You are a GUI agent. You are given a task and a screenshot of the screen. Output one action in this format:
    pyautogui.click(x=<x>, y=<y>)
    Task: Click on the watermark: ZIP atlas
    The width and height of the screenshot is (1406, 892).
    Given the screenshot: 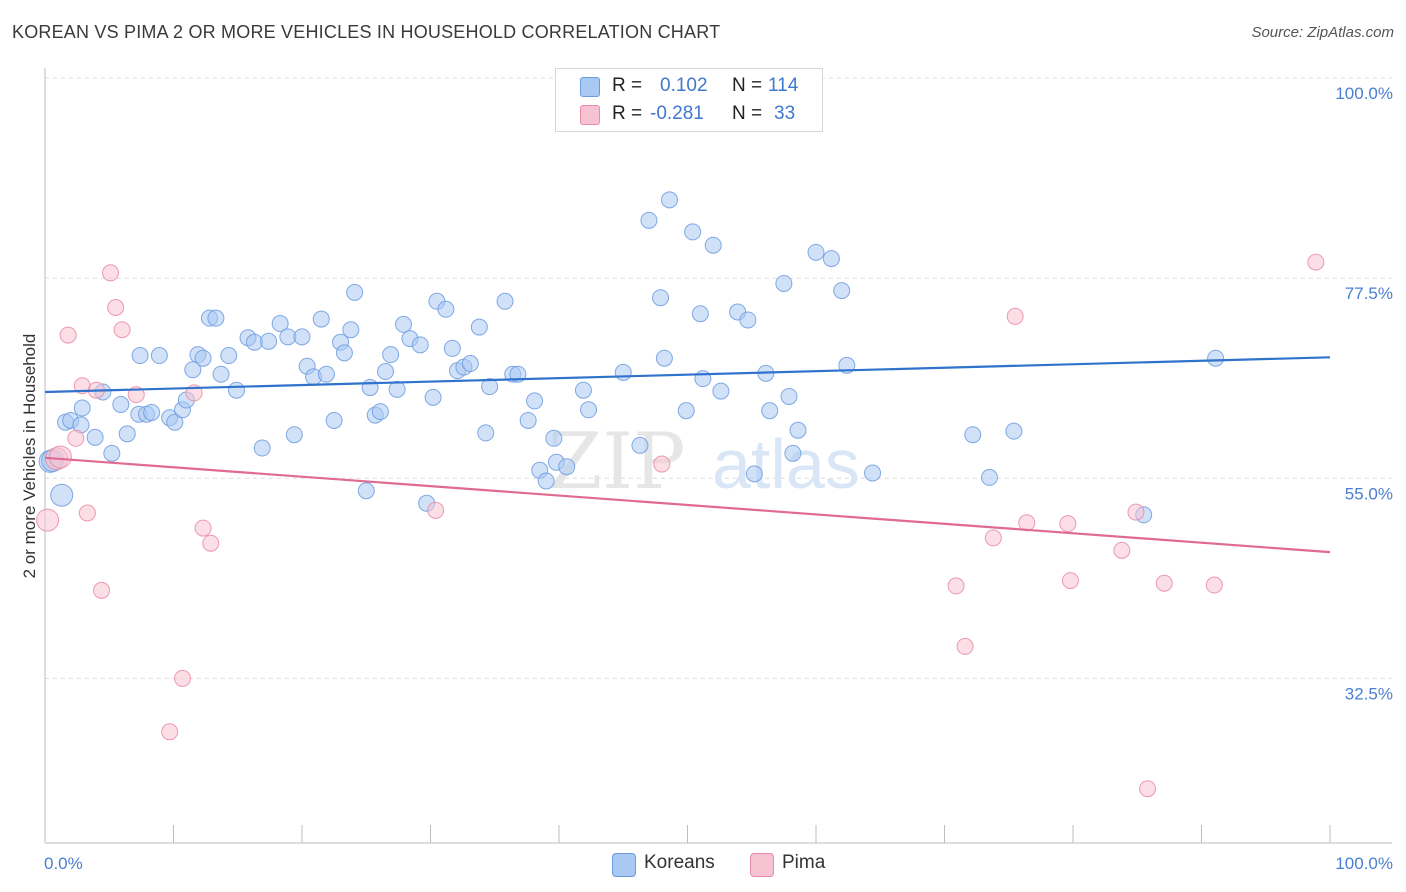 What is the action you would take?
    pyautogui.click(x=704, y=462)
    